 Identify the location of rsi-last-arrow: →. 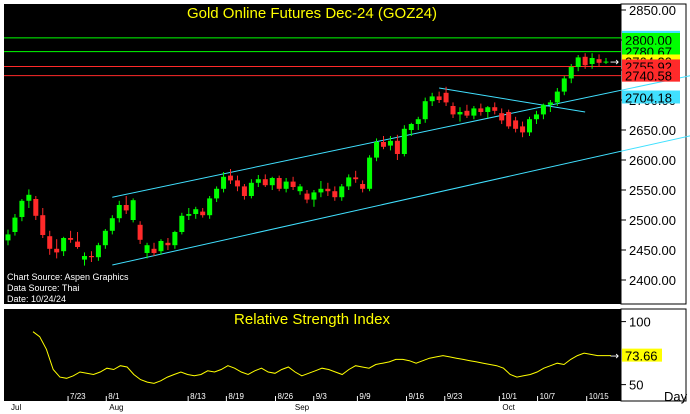
(614, 356).